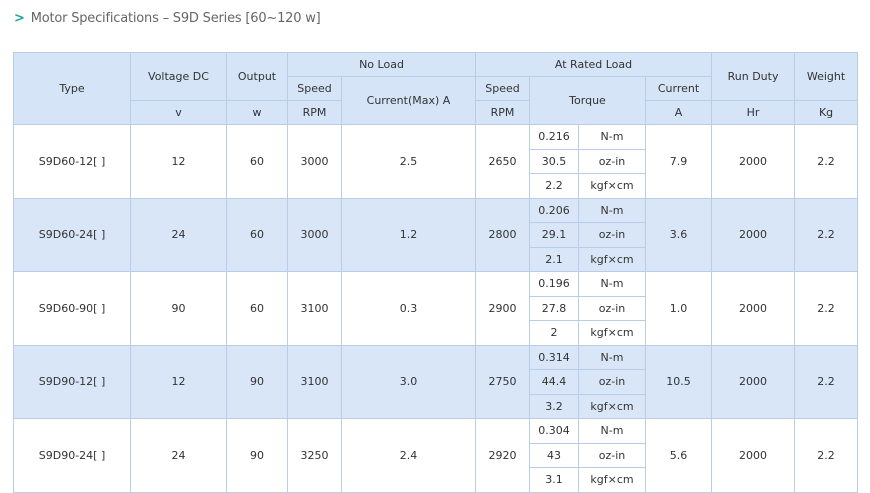 The width and height of the screenshot is (870, 493). Describe the element at coordinates (554, 210) in the screenshot. I see `torque-value: 0.206` at that location.